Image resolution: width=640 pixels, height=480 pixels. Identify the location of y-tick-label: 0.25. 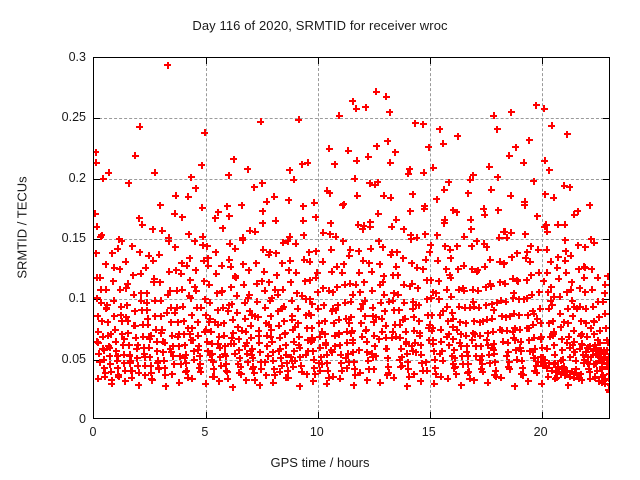
(73, 117).